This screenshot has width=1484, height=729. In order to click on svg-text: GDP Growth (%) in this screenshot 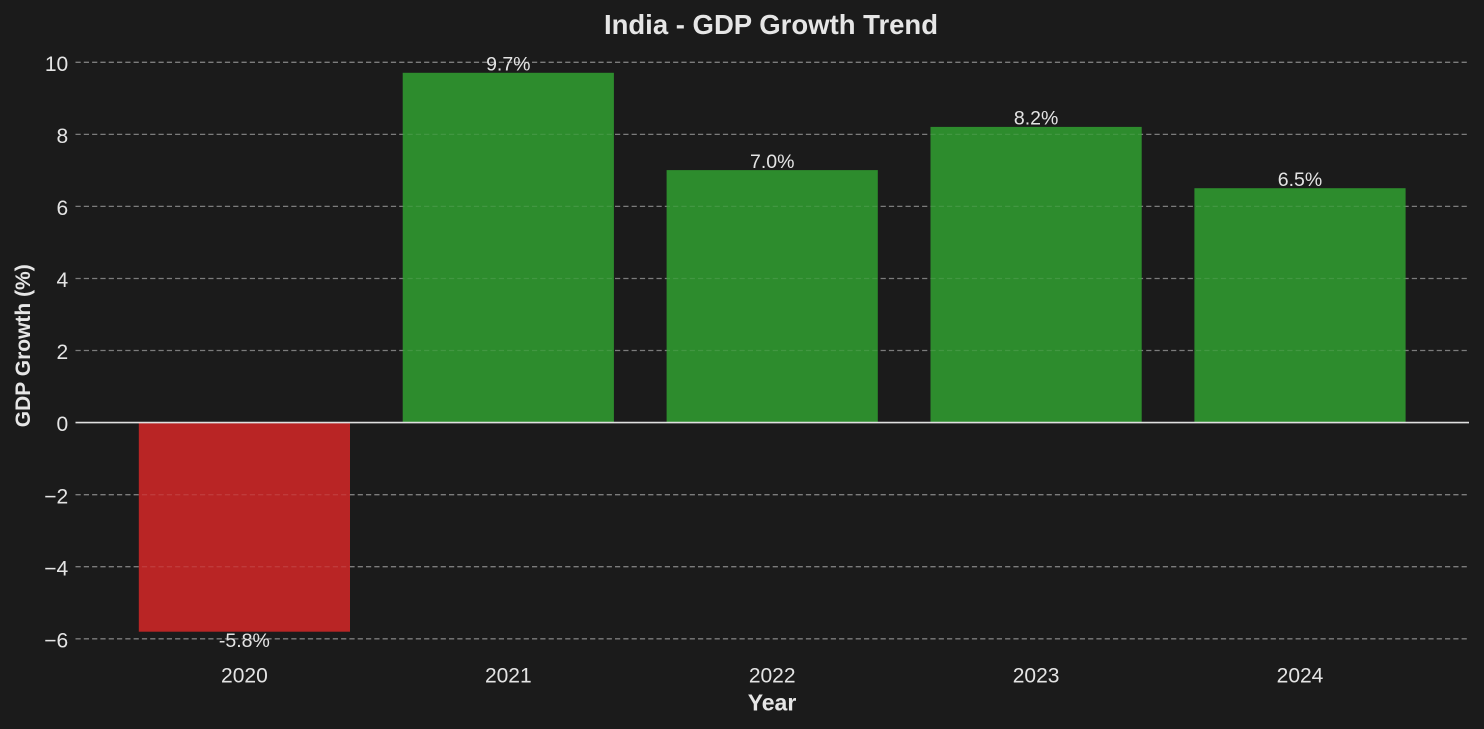, I will do `click(23, 345)`.